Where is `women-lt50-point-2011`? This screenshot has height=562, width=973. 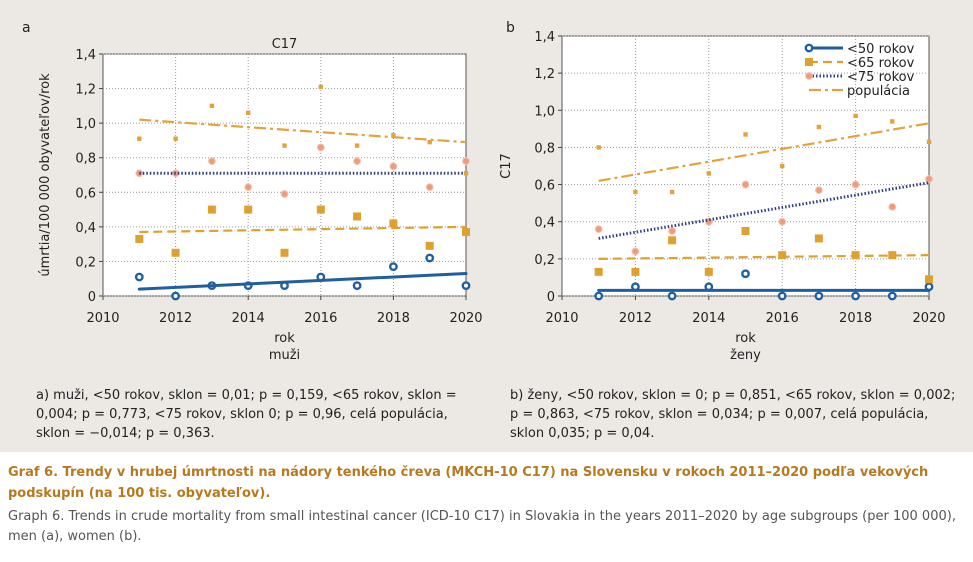 women-lt50-point-2011 is located at coordinates (599, 296).